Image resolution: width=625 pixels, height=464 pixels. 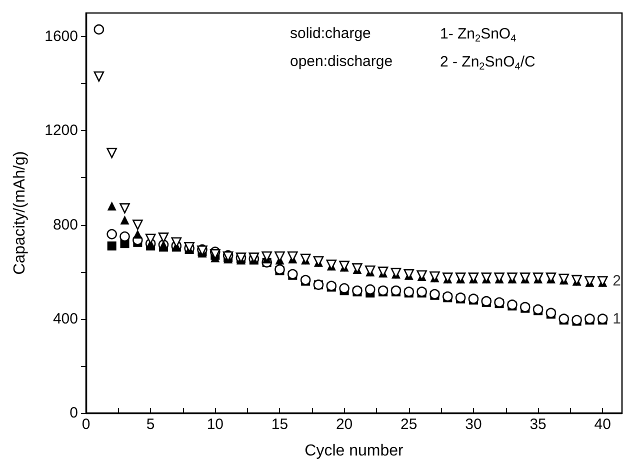 What do you see at coordinates (473, 424) in the screenshot?
I see `x-tick-label: 30` at bounding box center [473, 424].